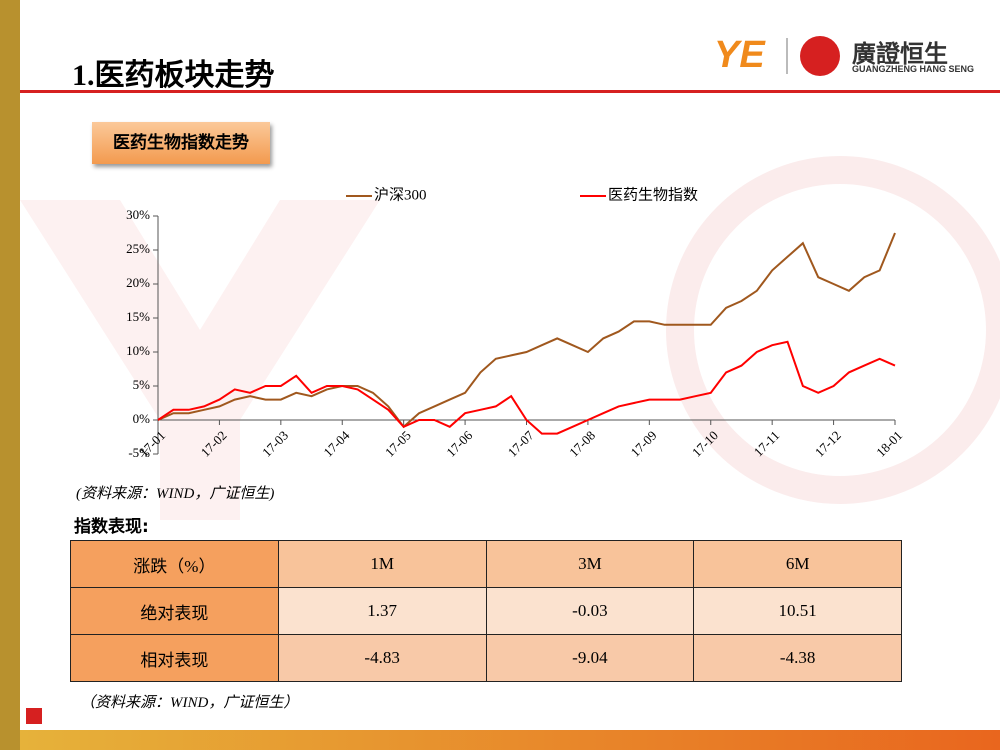  What do you see at coordinates (739, 55) in the screenshot?
I see `logo-mark: YE` at bounding box center [739, 55].